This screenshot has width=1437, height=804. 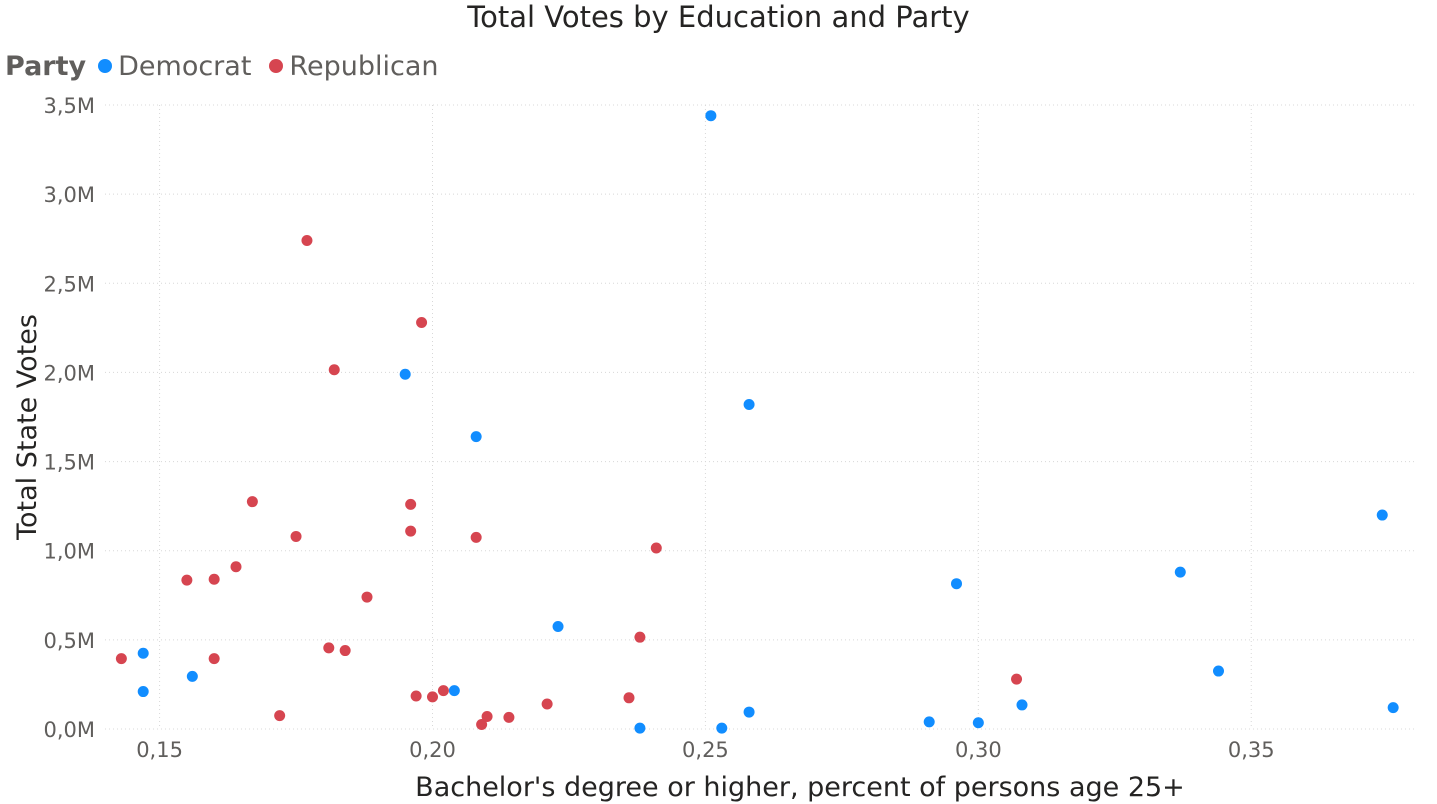 I want to click on y-tick-label: 1,0M, so click(x=69, y=552).